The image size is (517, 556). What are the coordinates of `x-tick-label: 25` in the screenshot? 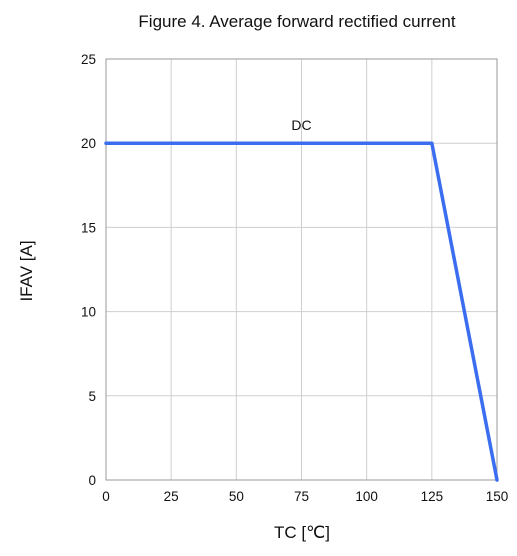 It's located at (171, 496).